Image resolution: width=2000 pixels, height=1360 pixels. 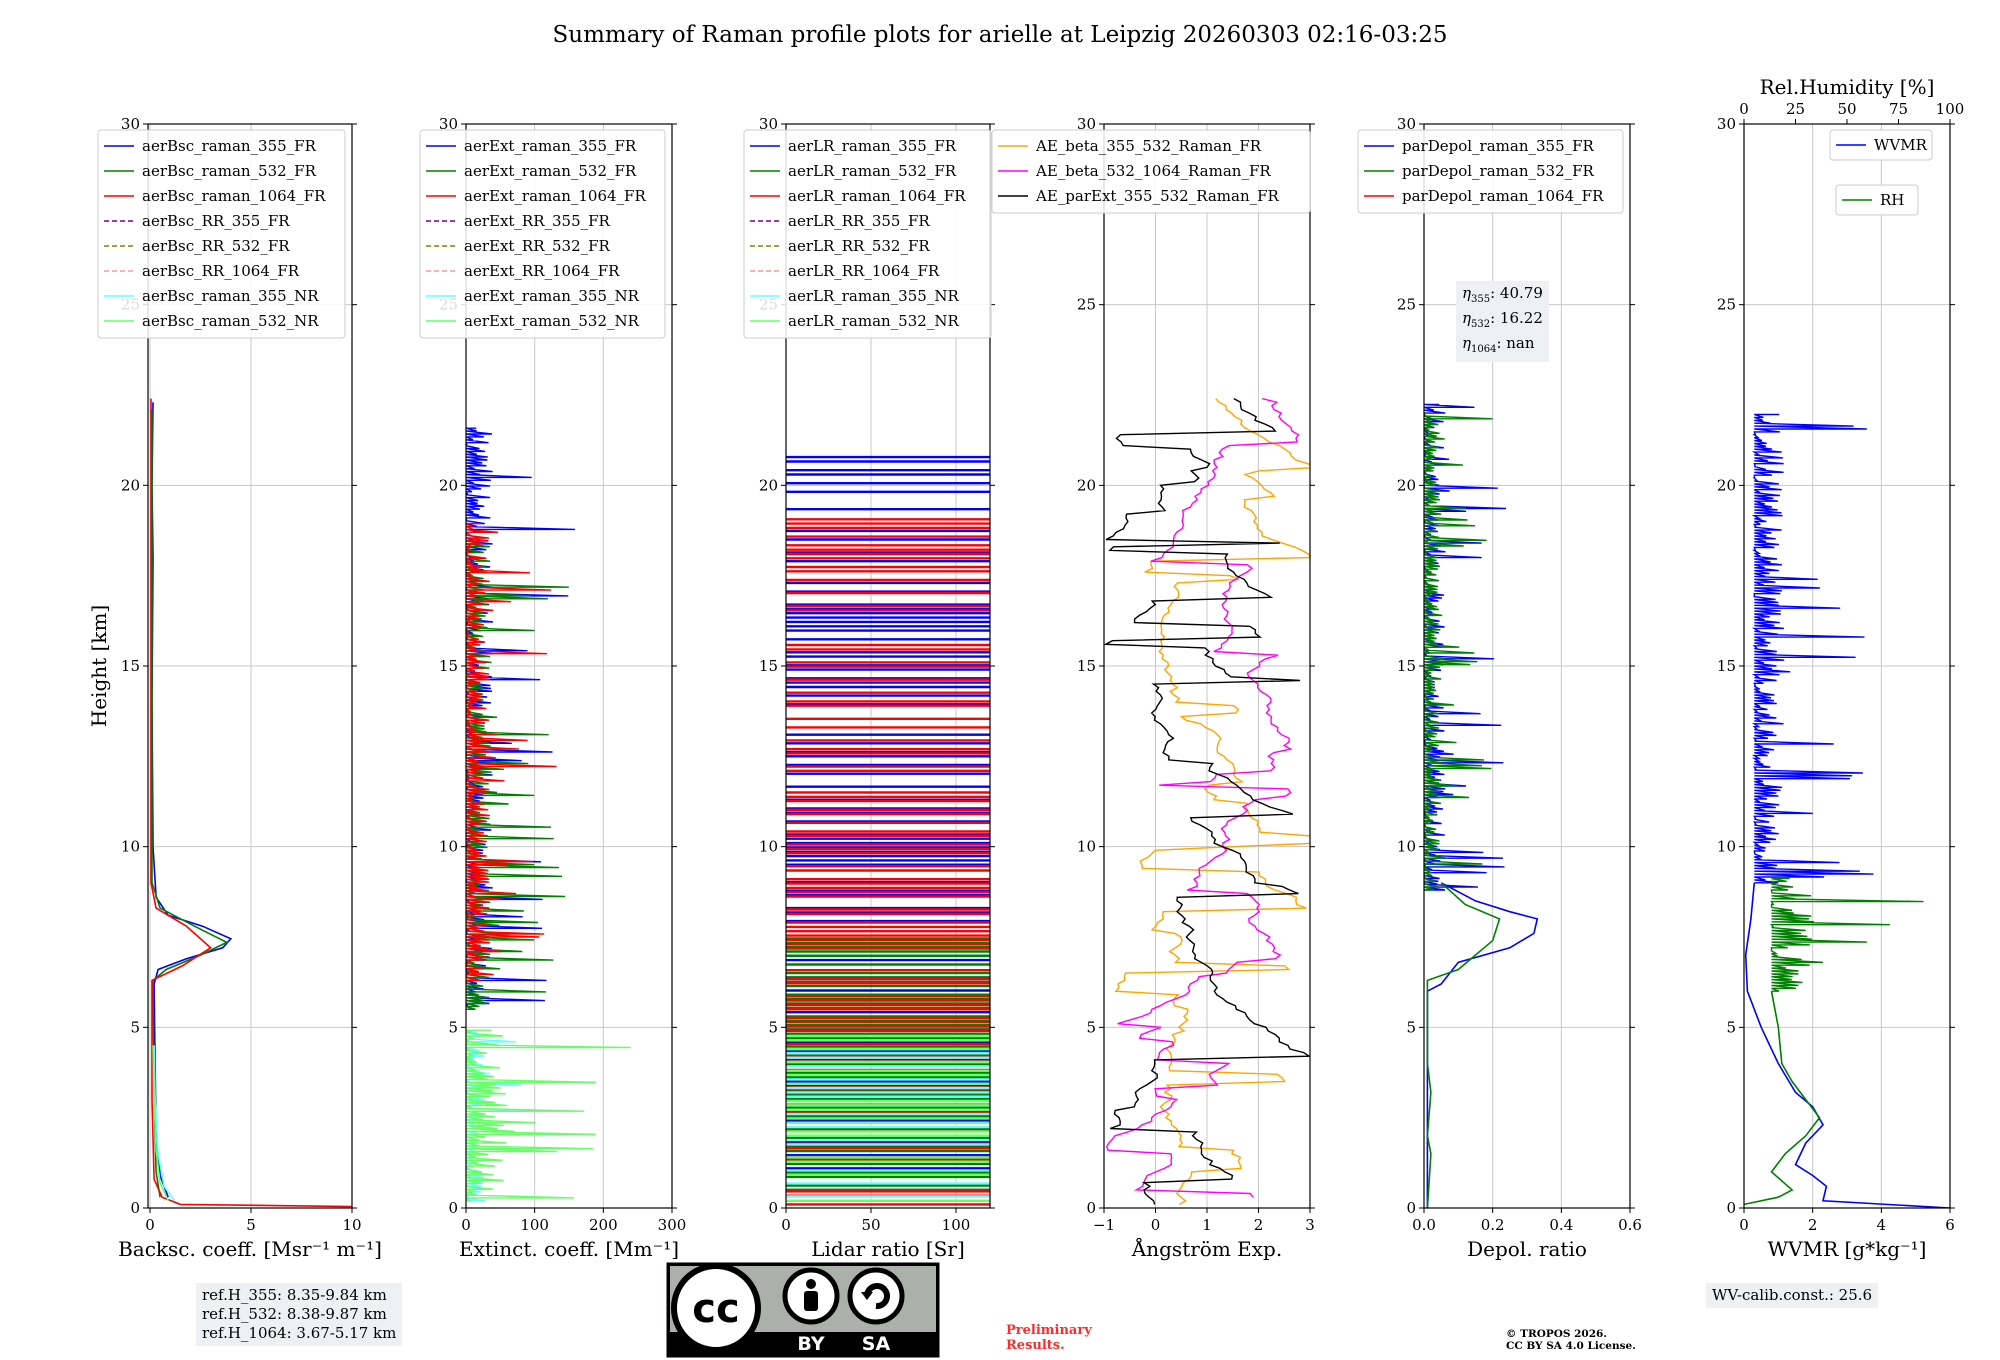 I want to click on x-axis-label: Lidar ratio [Sr], so click(x=888, y=1249).